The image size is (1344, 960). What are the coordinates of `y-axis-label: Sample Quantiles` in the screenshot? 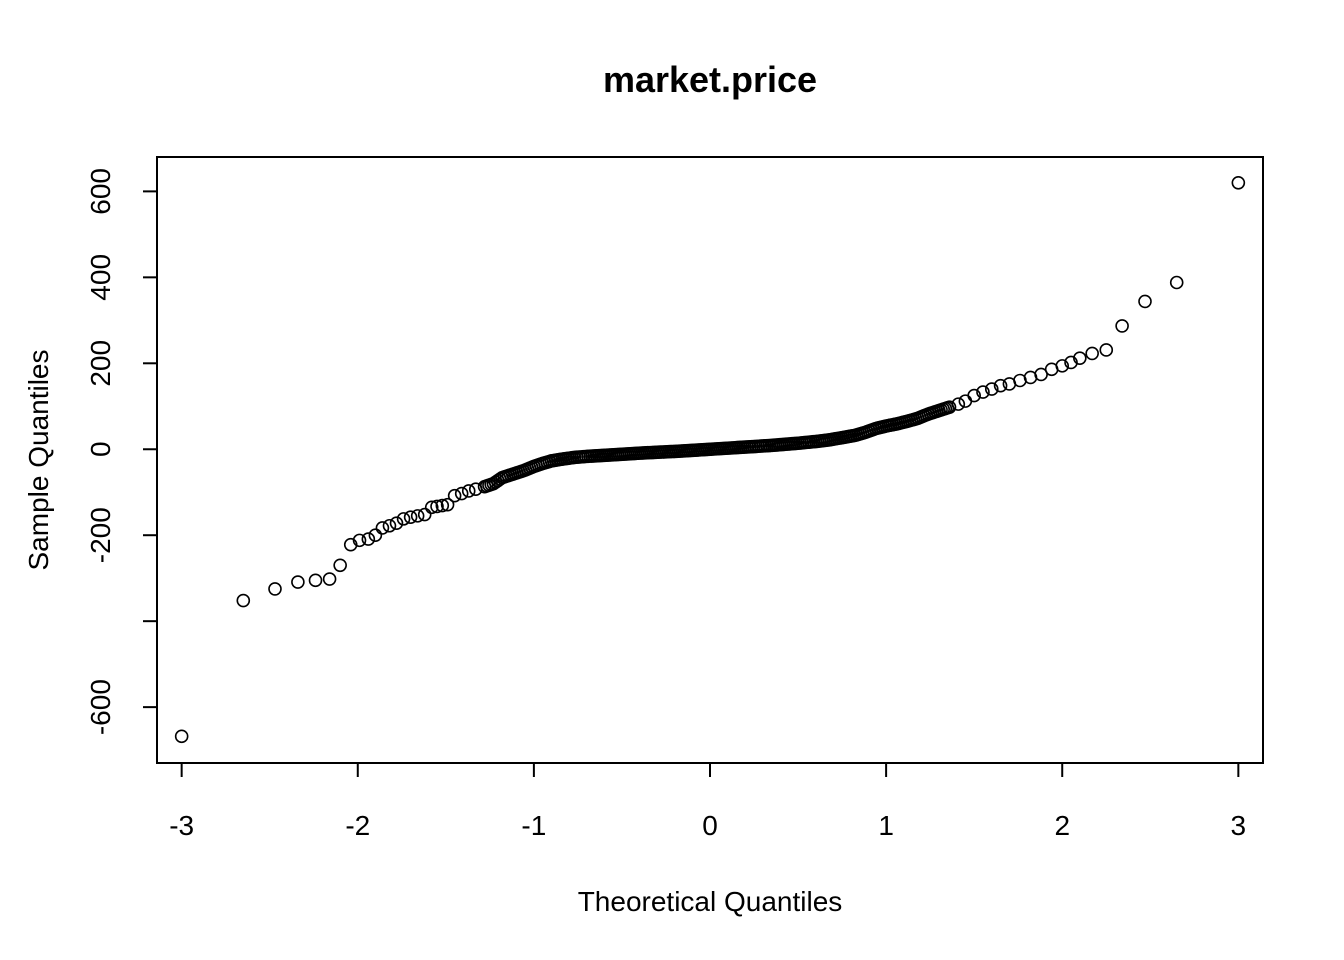 It's located at (38, 459).